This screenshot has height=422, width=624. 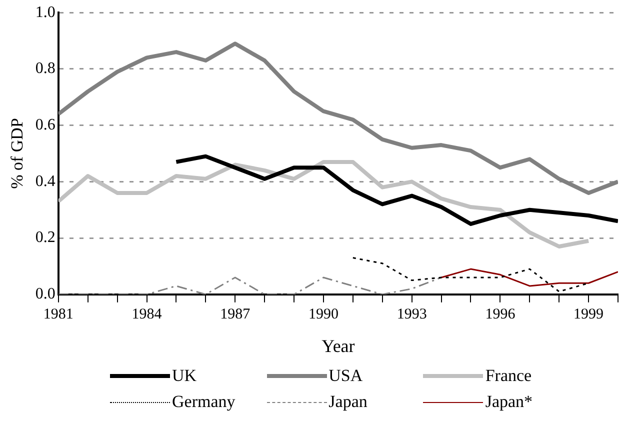 What do you see at coordinates (204, 402) in the screenshot?
I see `legend-label: Germany` at bounding box center [204, 402].